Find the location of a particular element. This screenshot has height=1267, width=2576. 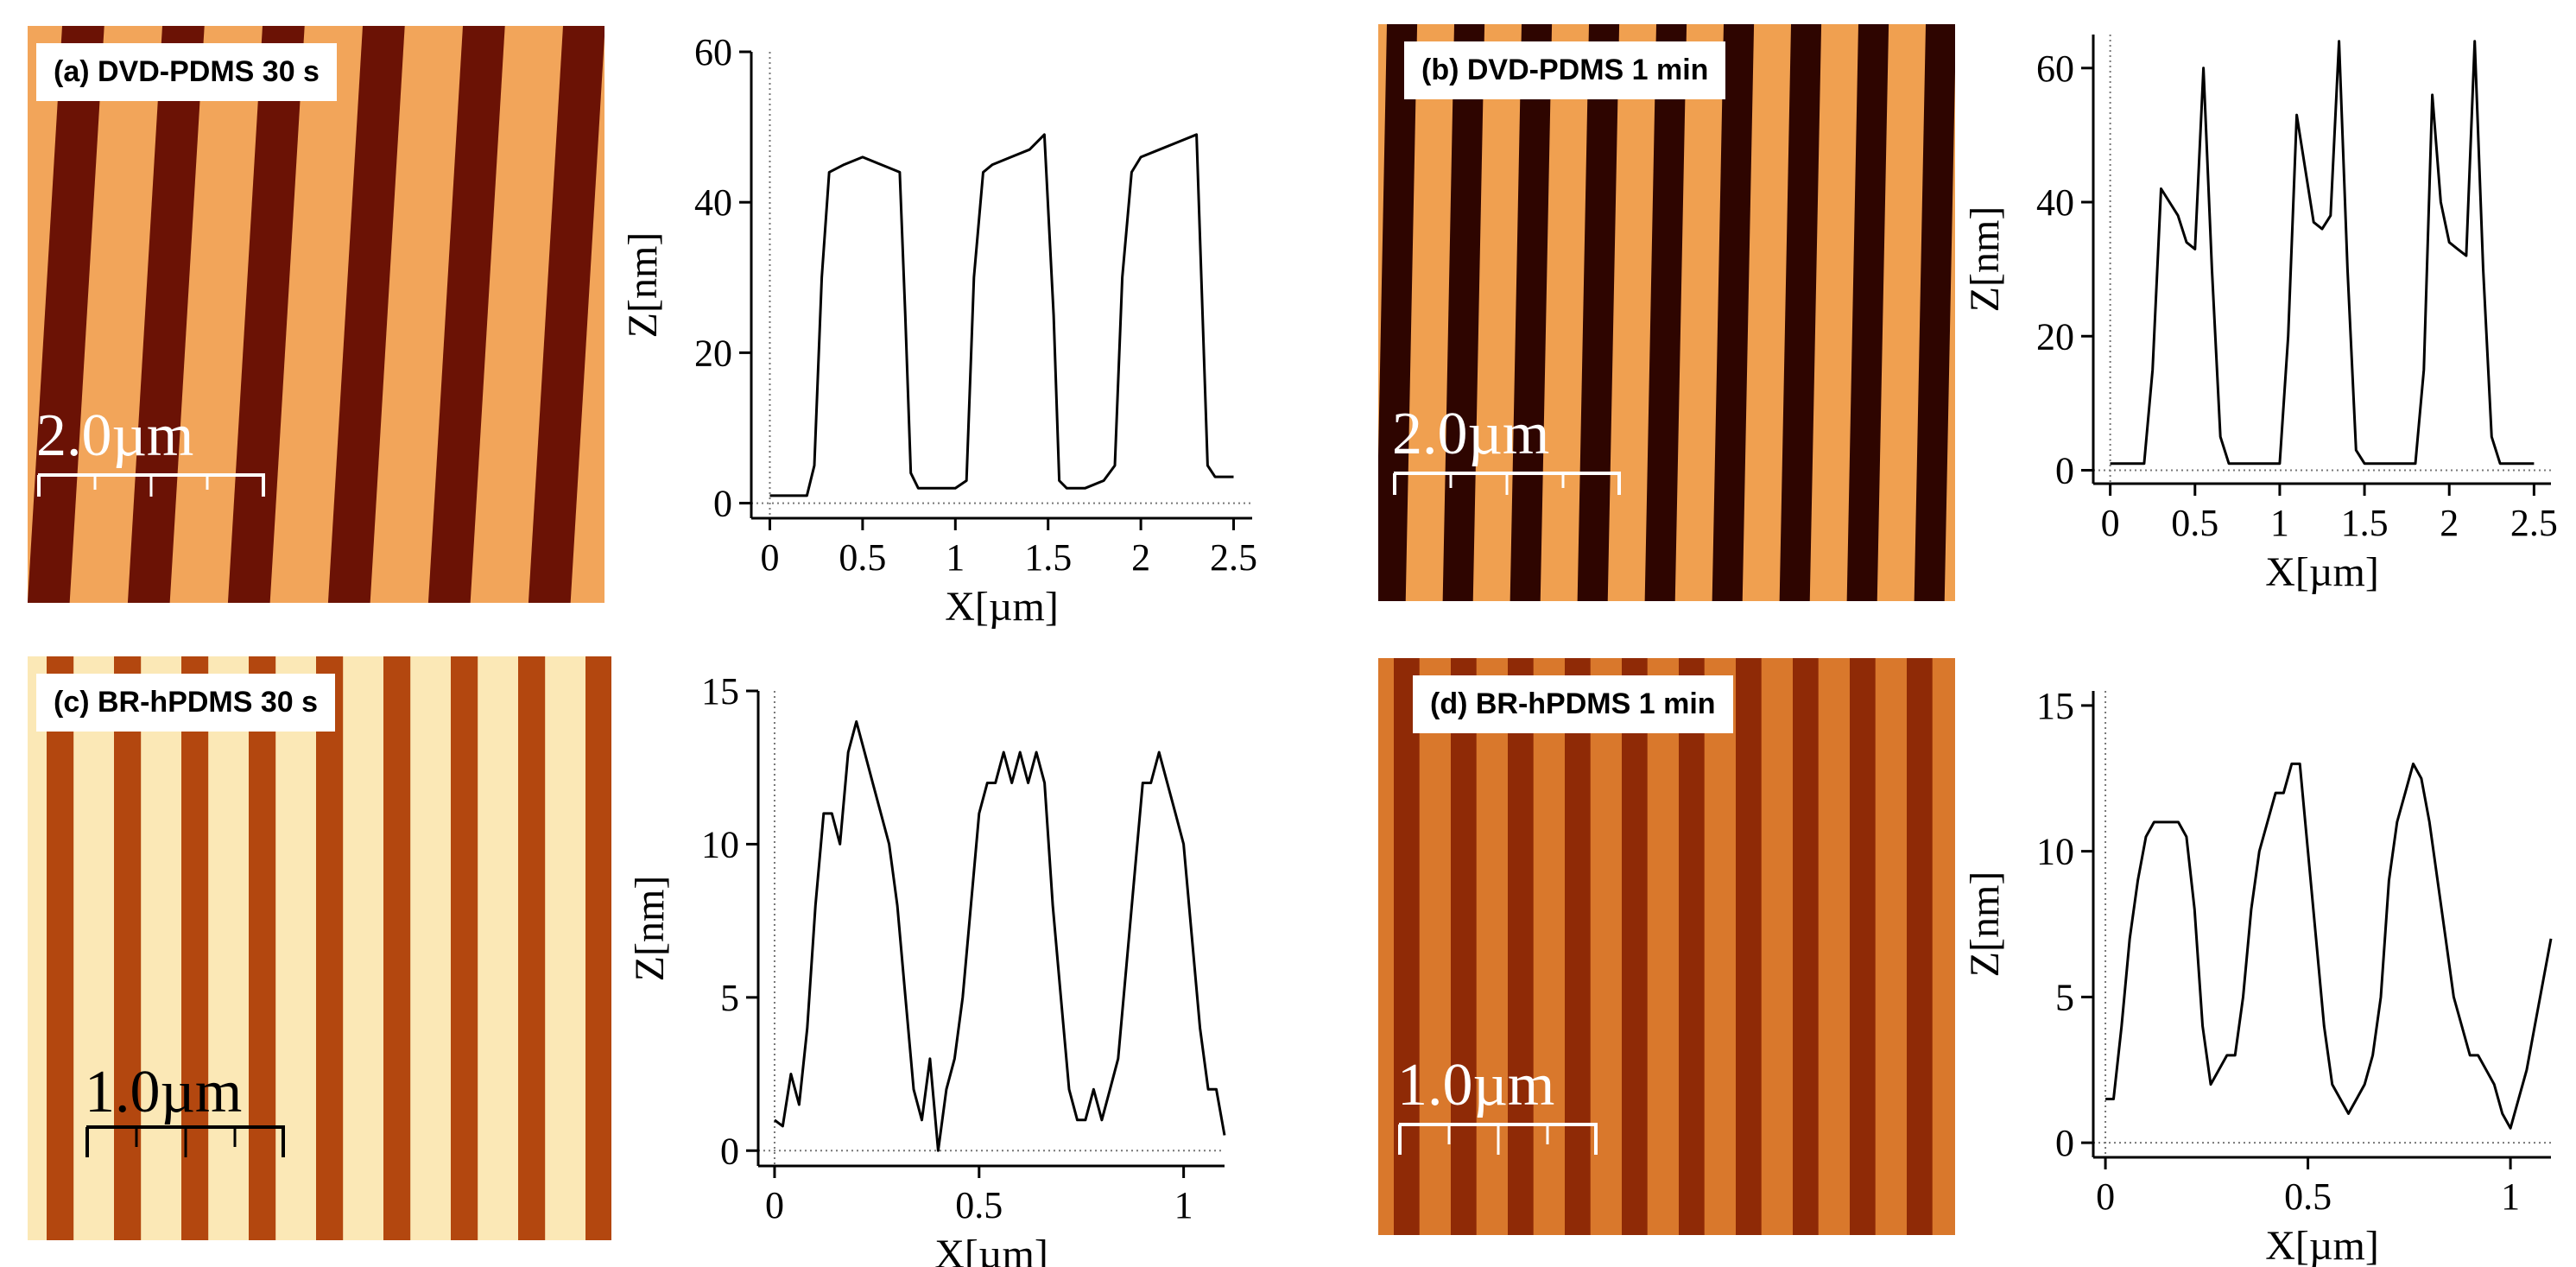

scale-bar-d is located at coordinates (1498, 1139).